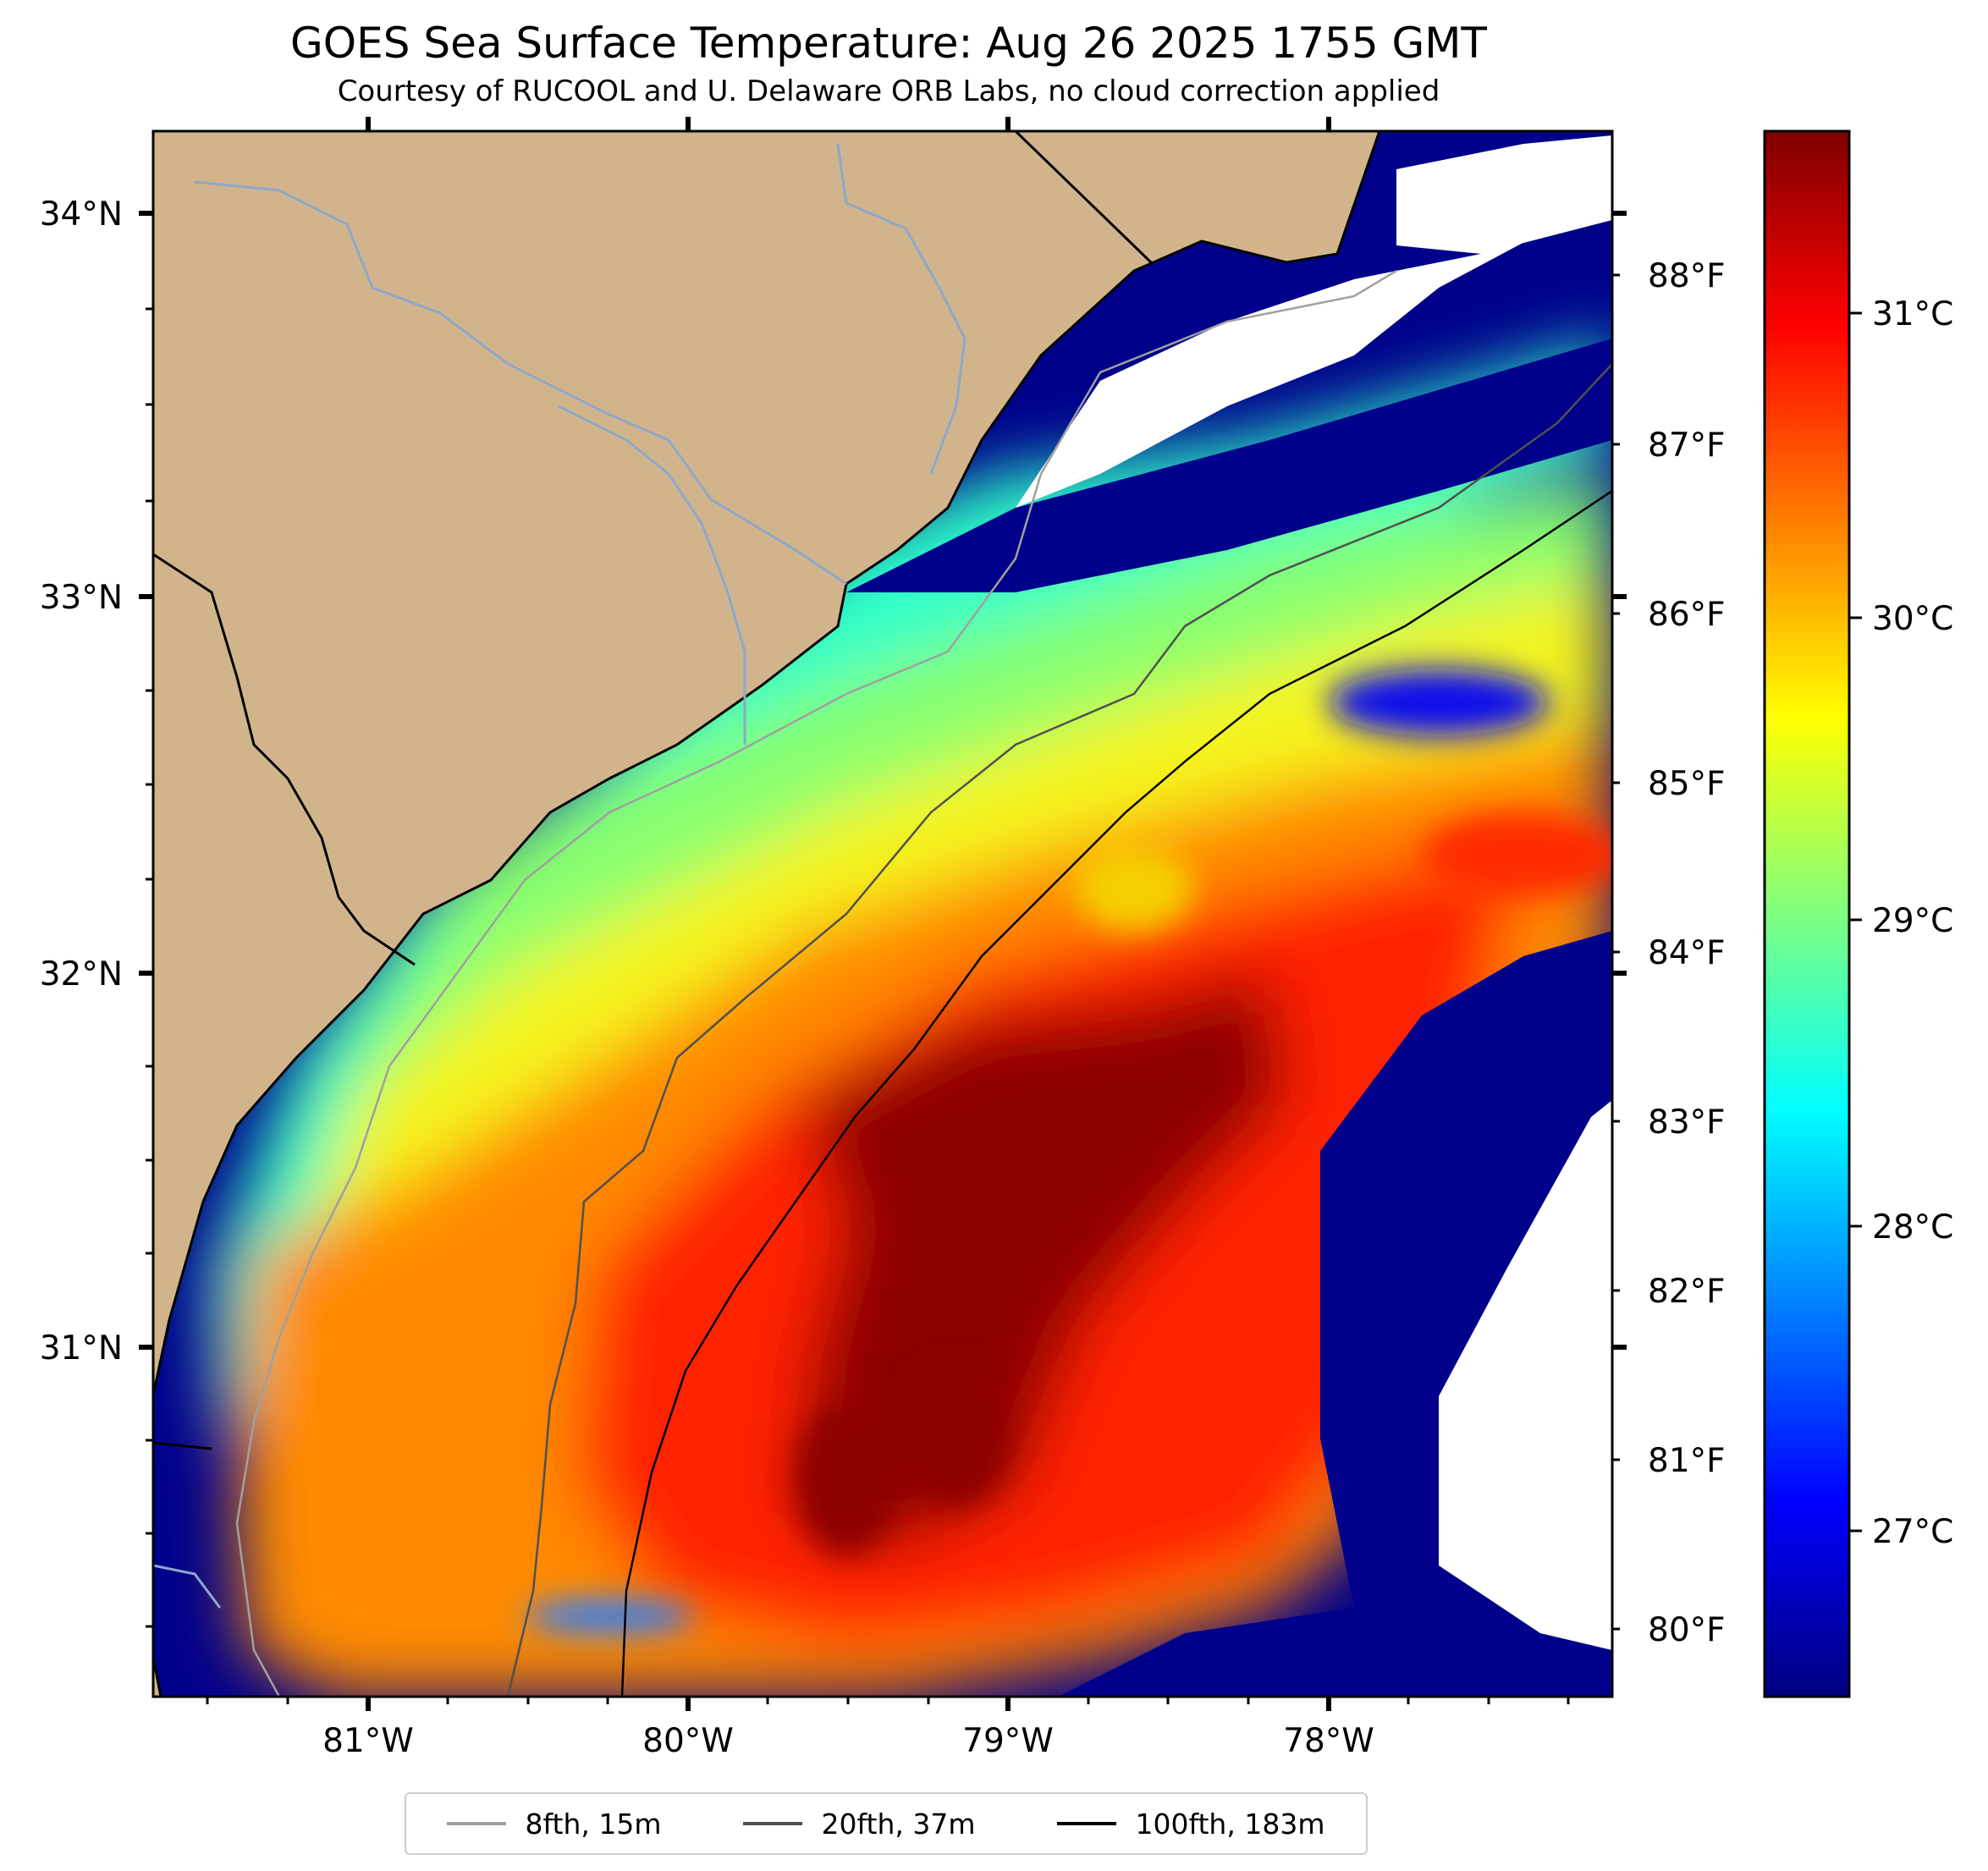 The width and height of the screenshot is (1988, 1871). Describe the element at coordinates (1230, 1824) in the screenshot. I see `legend-label: 100fth, 183m` at that location.